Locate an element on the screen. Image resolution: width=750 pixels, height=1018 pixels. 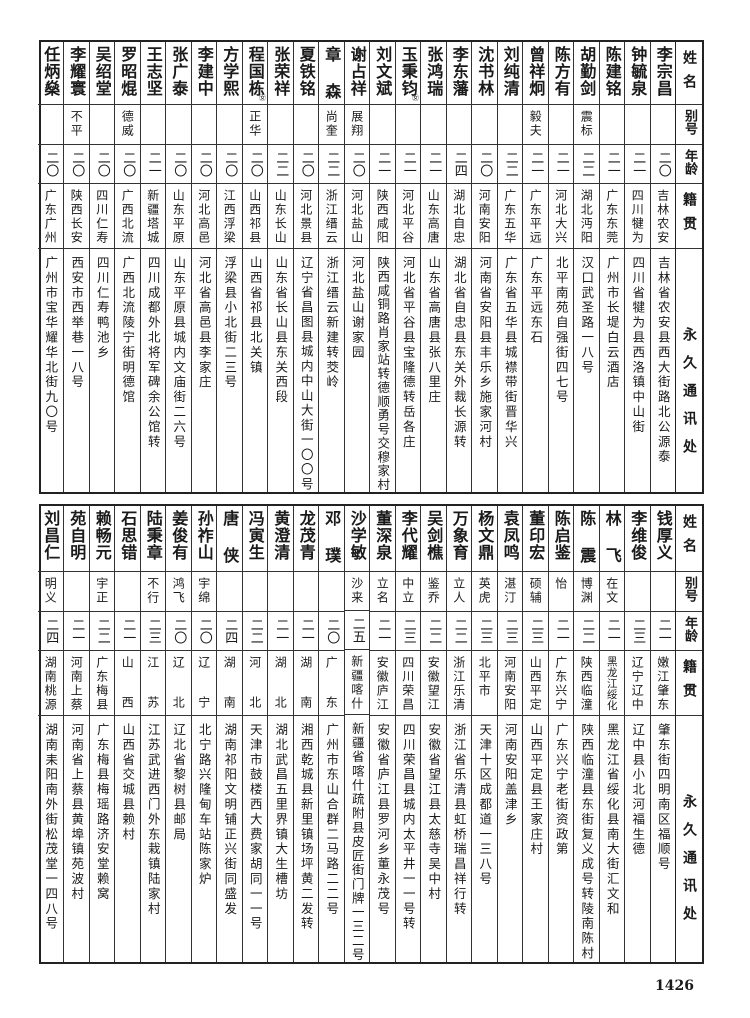
header-label-address: 永久通讯处 is located at coordinates (689, 397).